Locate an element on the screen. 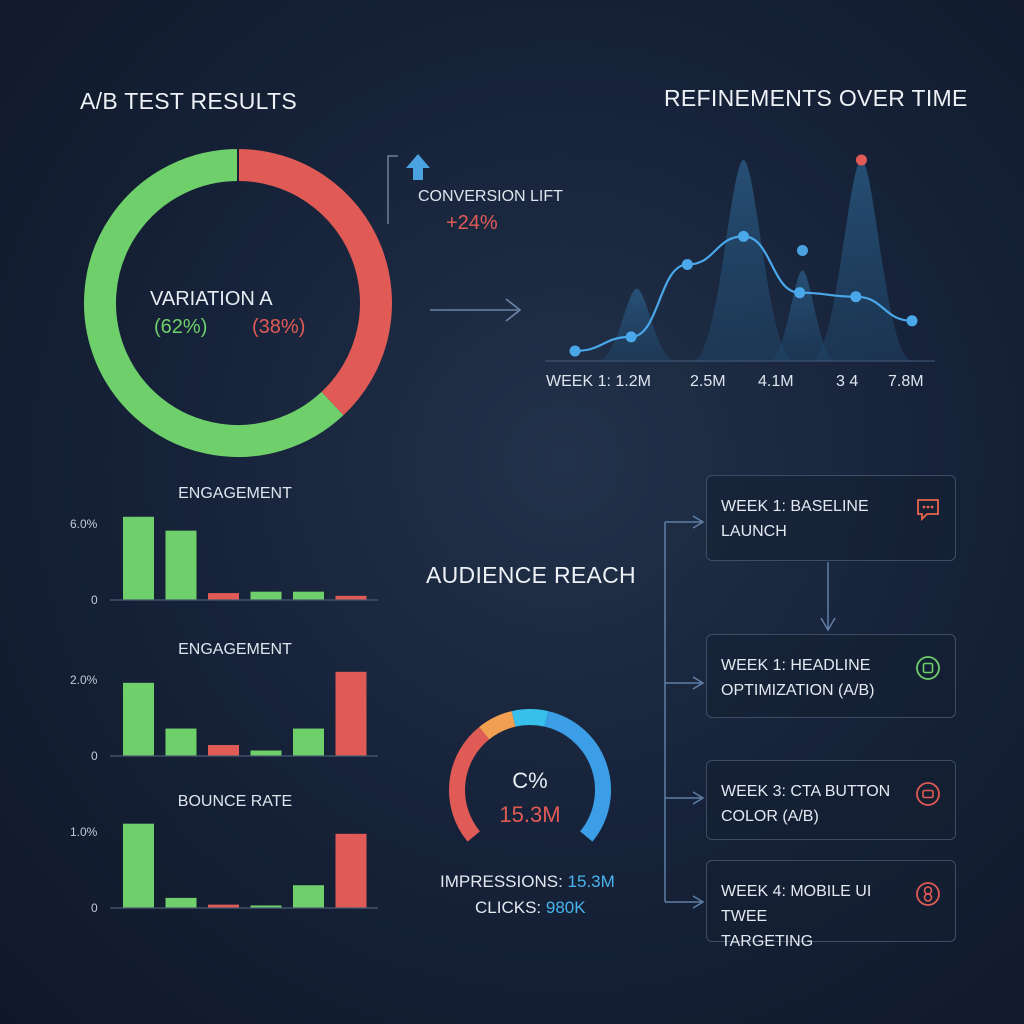  clicks-row: CLICKS: 980K is located at coordinates (530, 908).